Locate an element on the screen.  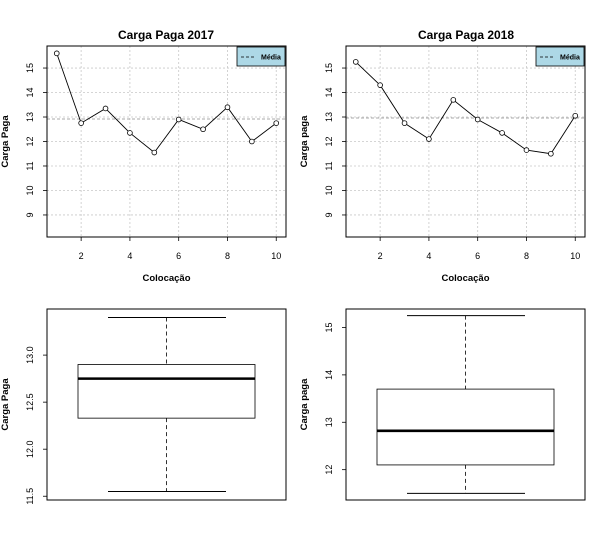
y-tick-label: 13.0 is located at coordinates (30, 355).